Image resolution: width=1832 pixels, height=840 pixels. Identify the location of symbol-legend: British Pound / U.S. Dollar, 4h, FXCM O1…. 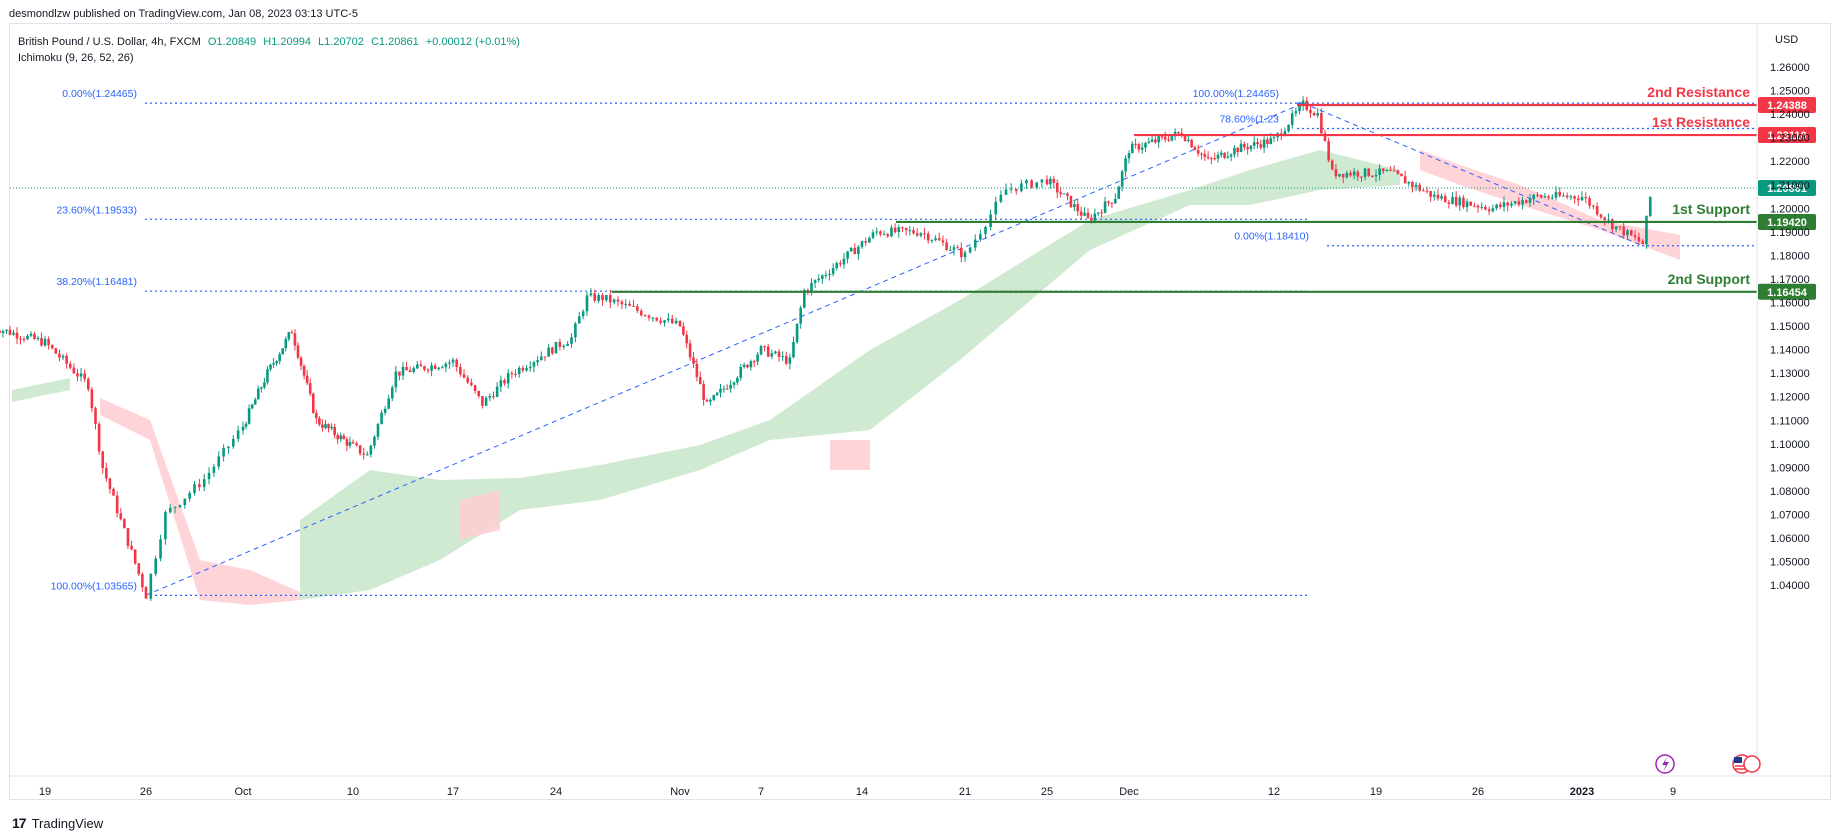
(269, 42).